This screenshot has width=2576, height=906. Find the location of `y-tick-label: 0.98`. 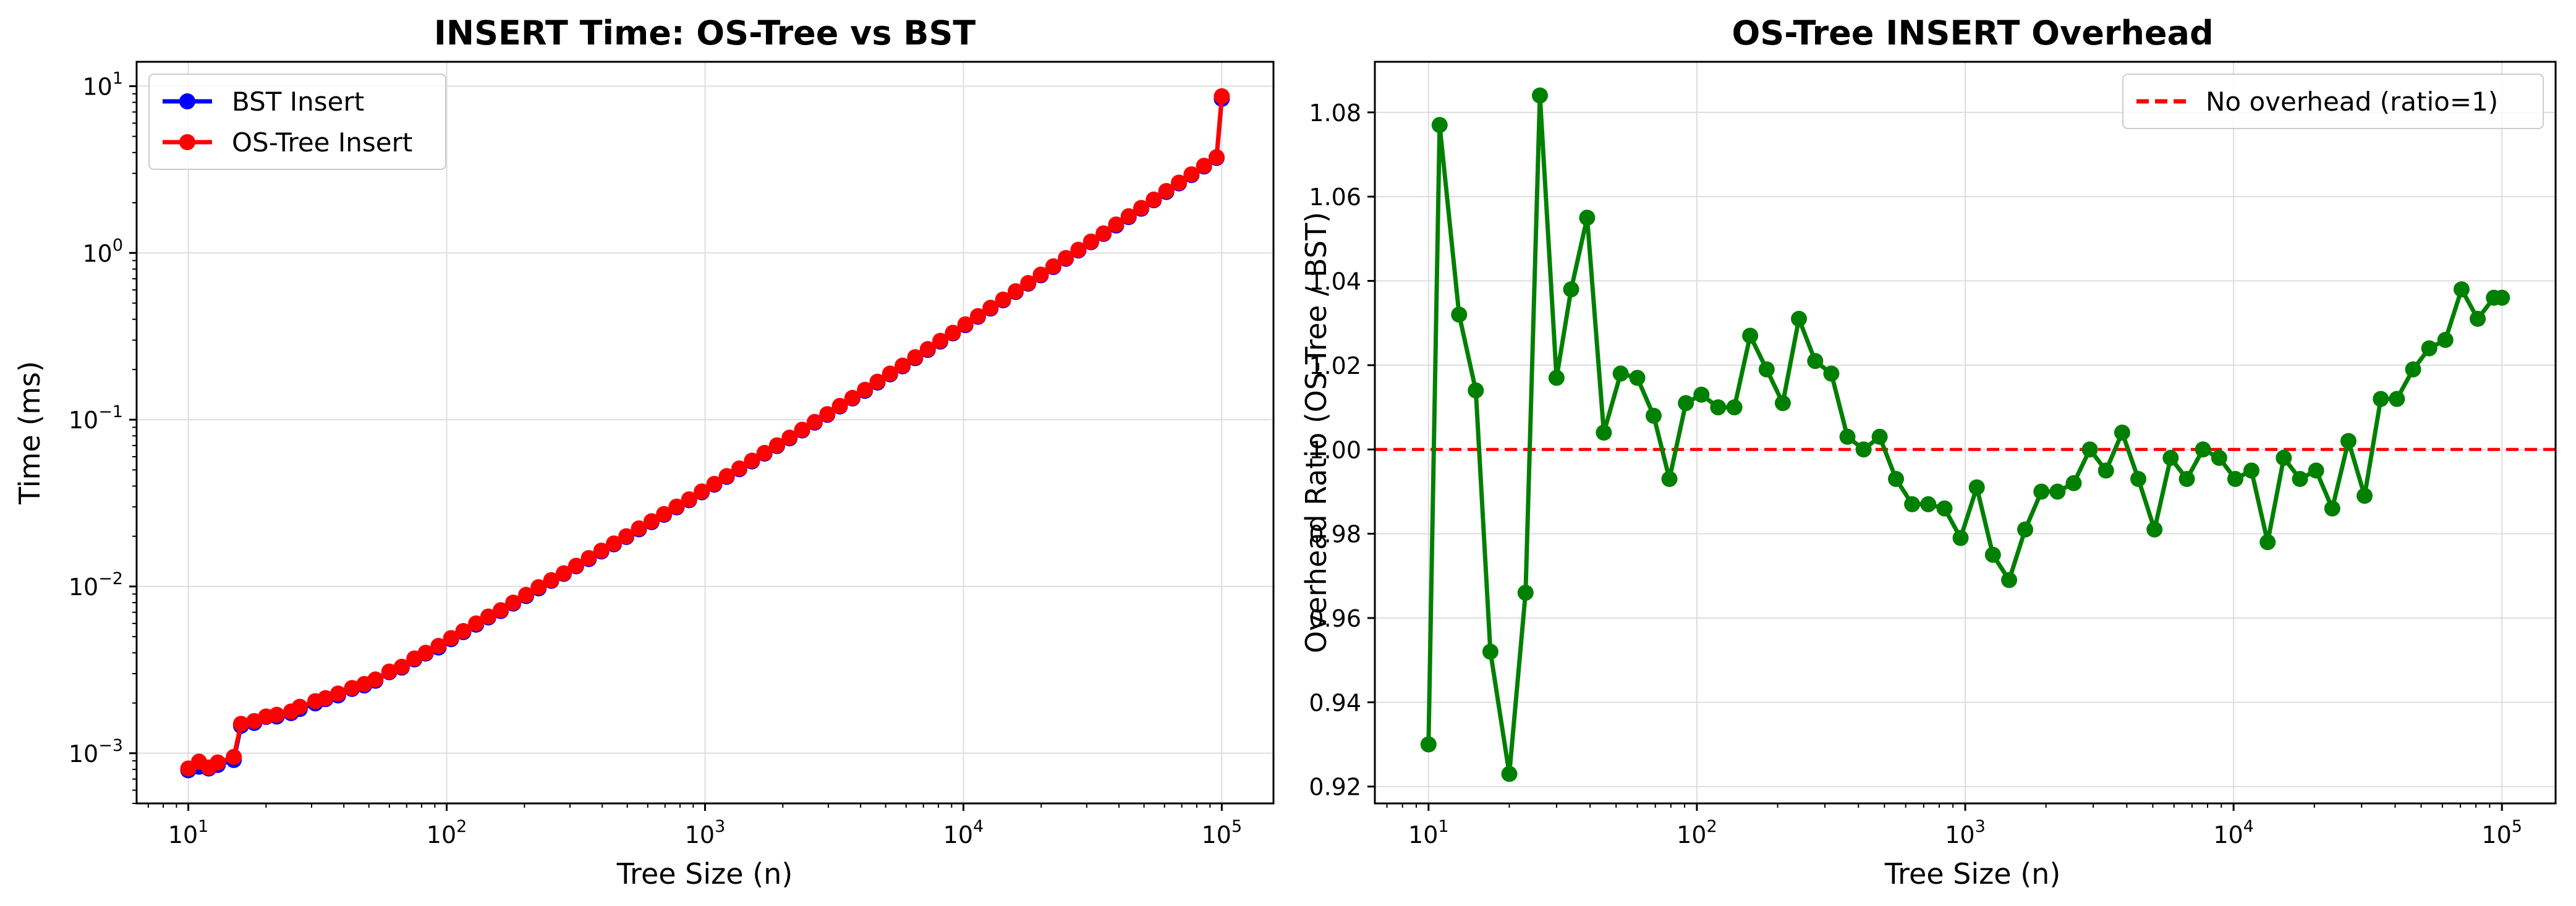

y-tick-label: 0.98 is located at coordinates (1335, 534).